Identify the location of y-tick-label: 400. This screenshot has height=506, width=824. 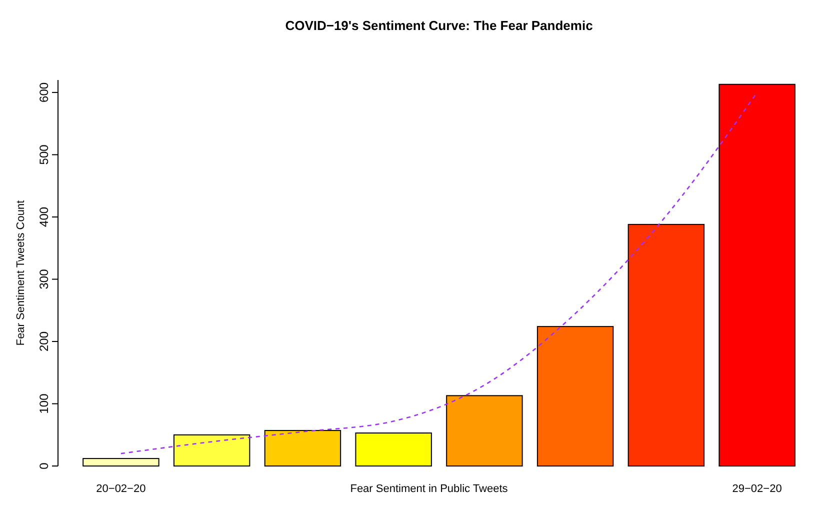
(44, 216).